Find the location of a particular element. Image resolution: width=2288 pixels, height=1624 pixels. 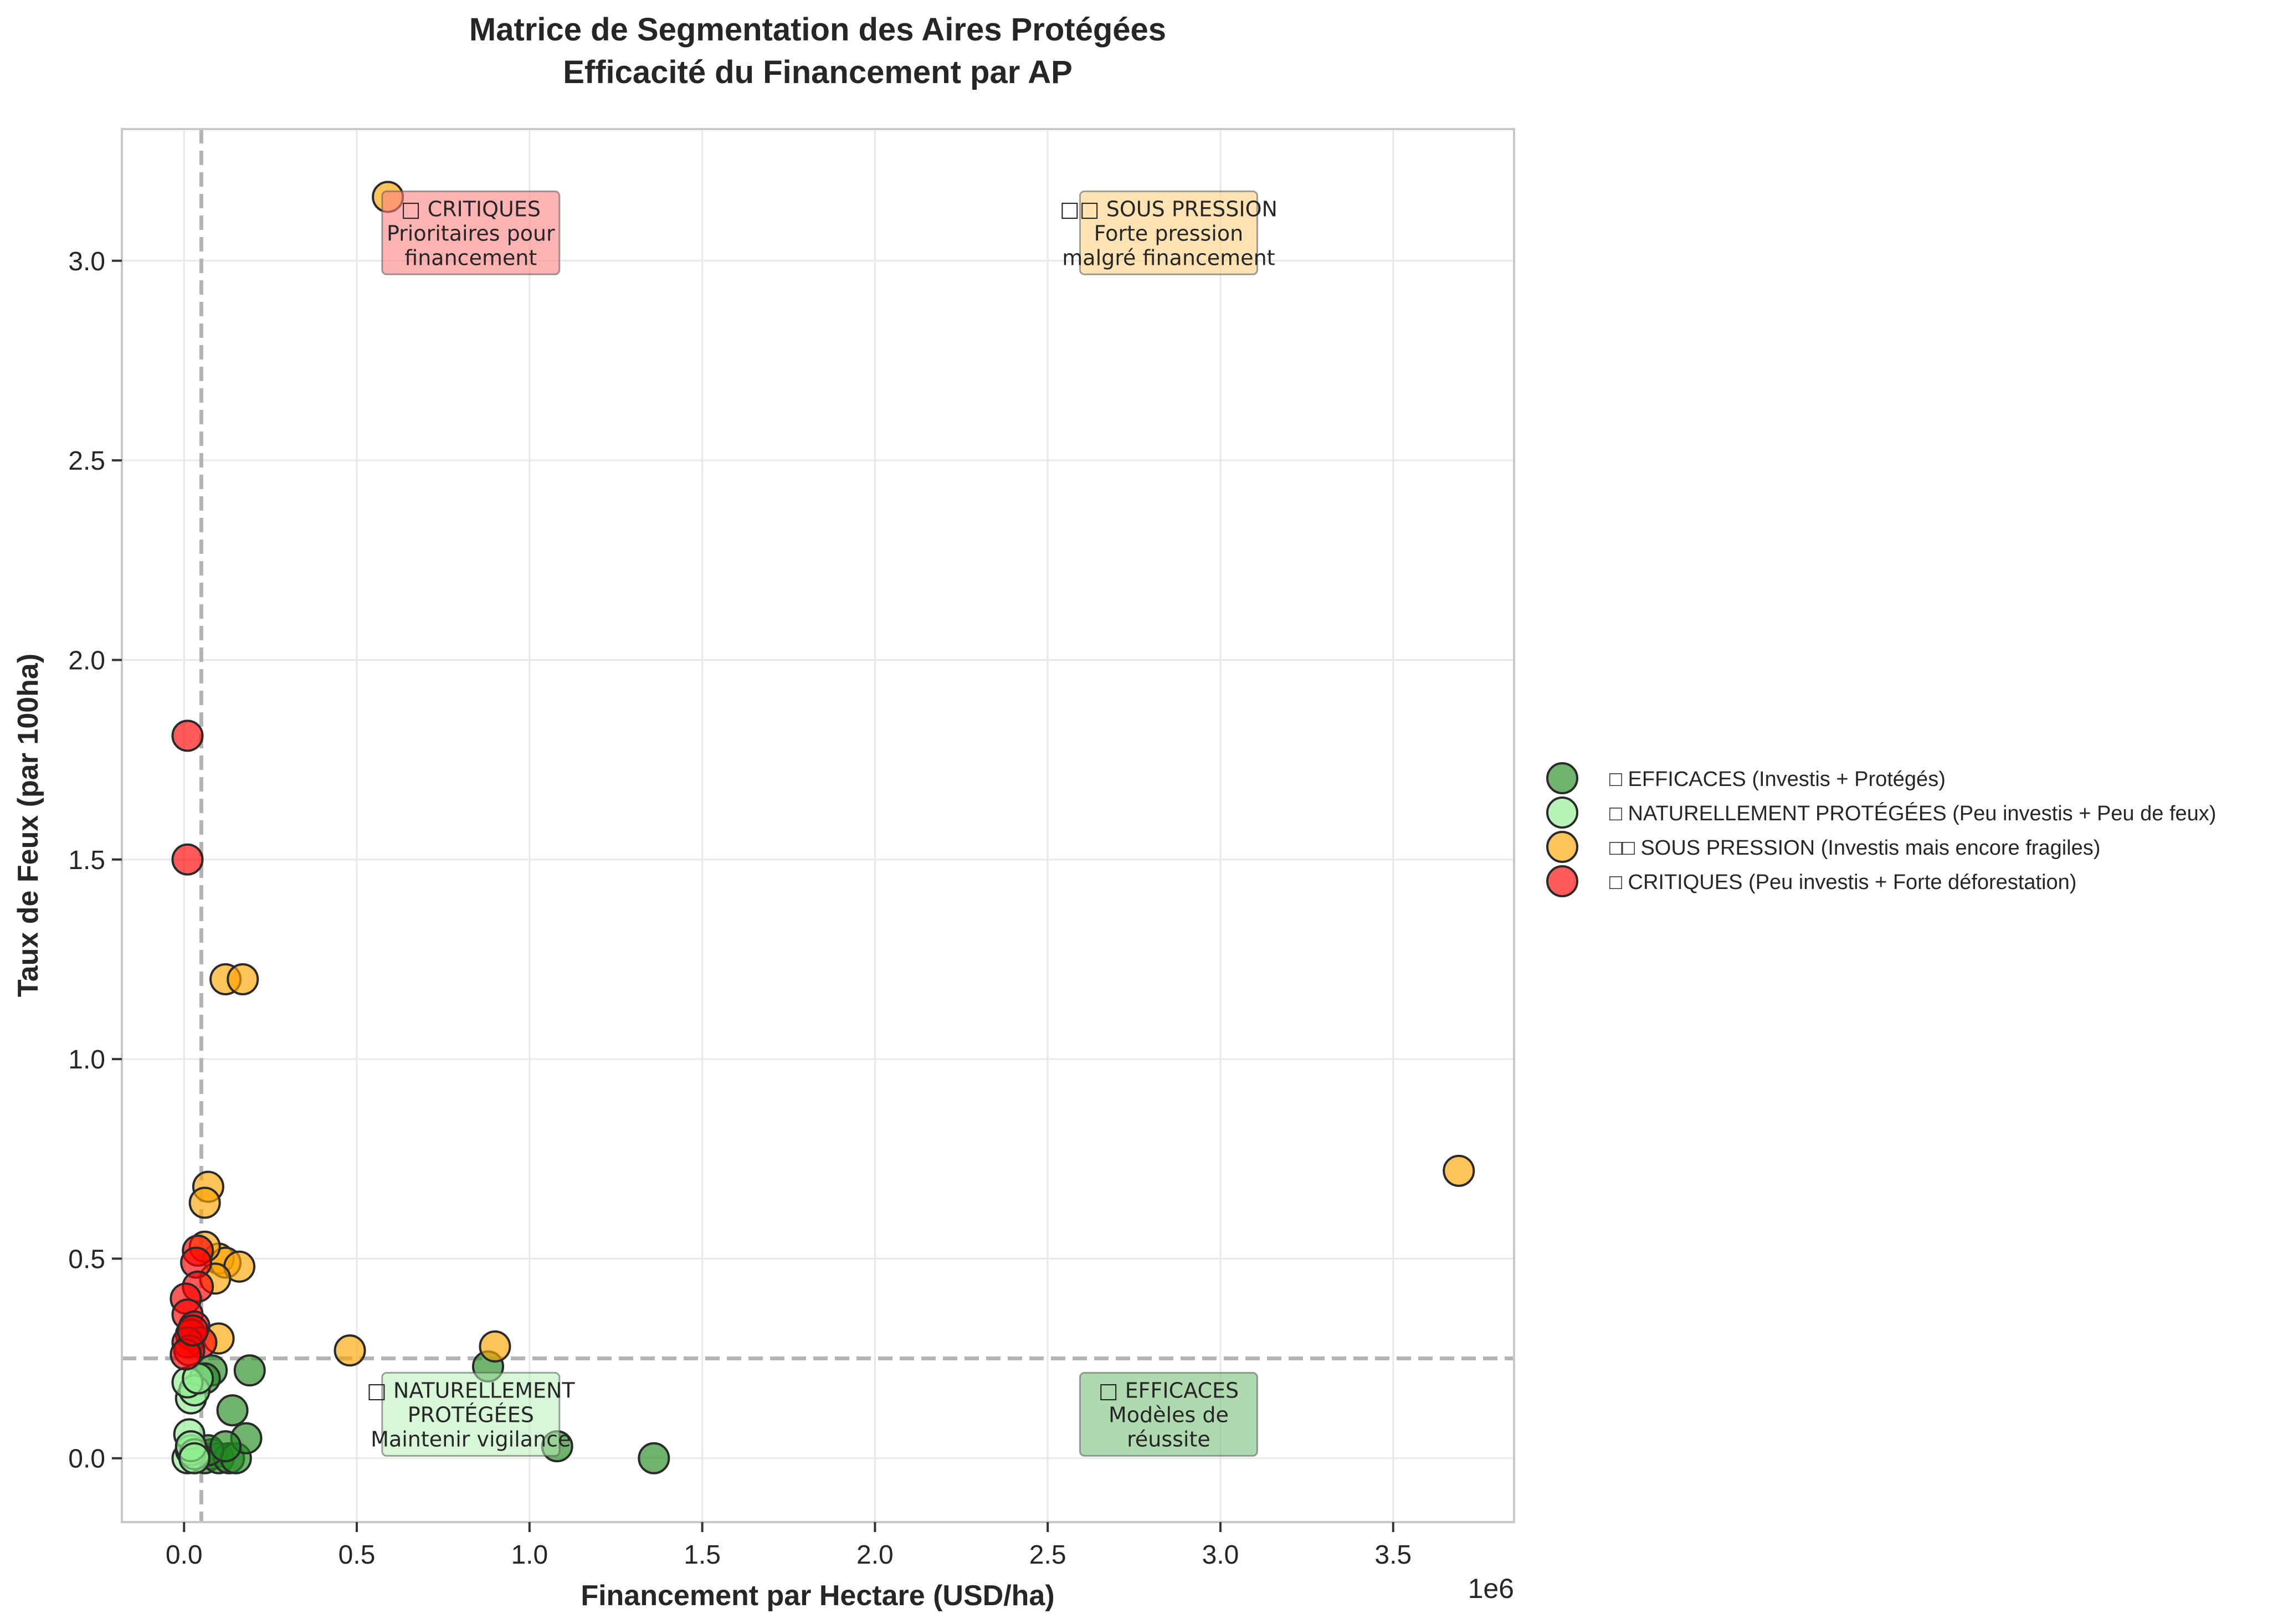

x-tick-label: 2.0 is located at coordinates (875, 1555).